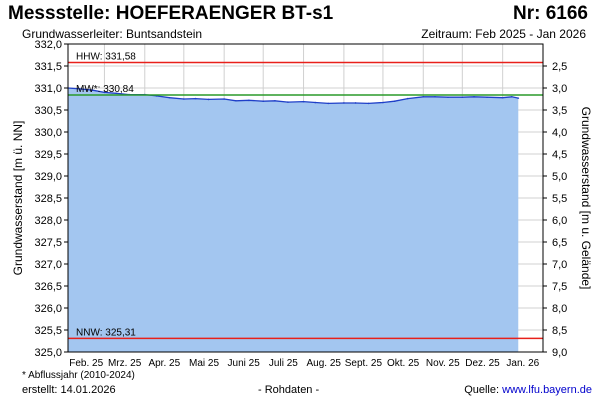 This screenshot has height=400, width=600. Describe the element at coordinates (559, 133) in the screenshot. I see `y2-tick-label: 4,0` at that location.